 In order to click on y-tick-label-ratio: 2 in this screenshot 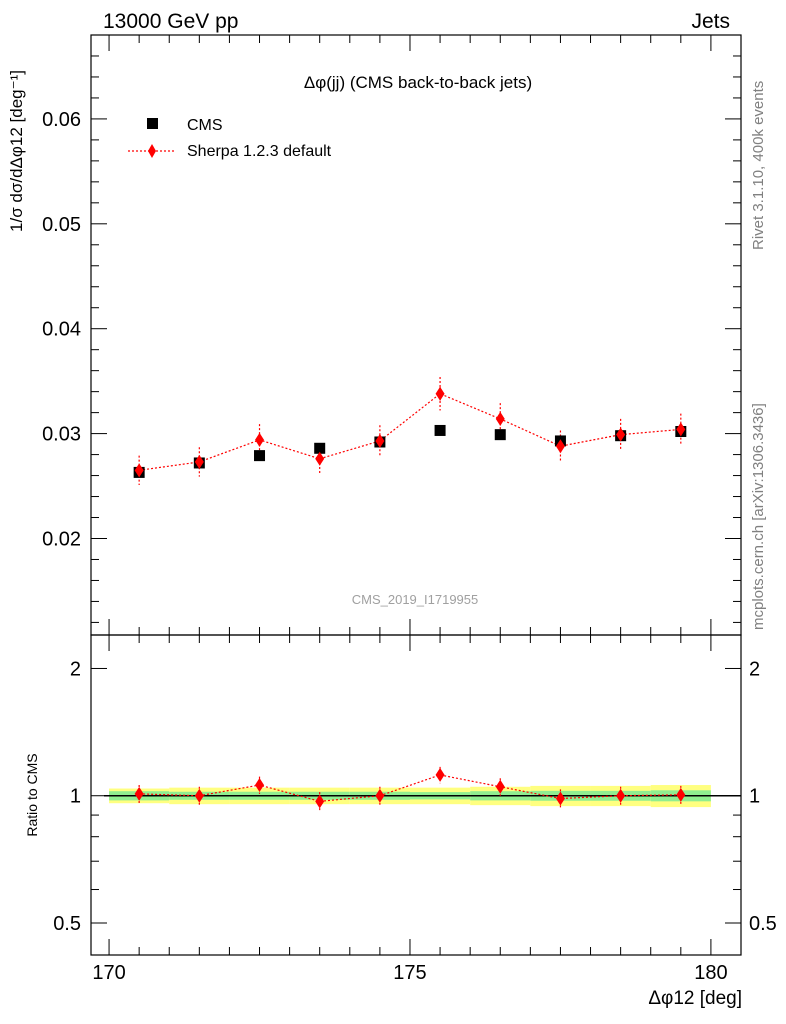, I will do `click(75, 669)`.